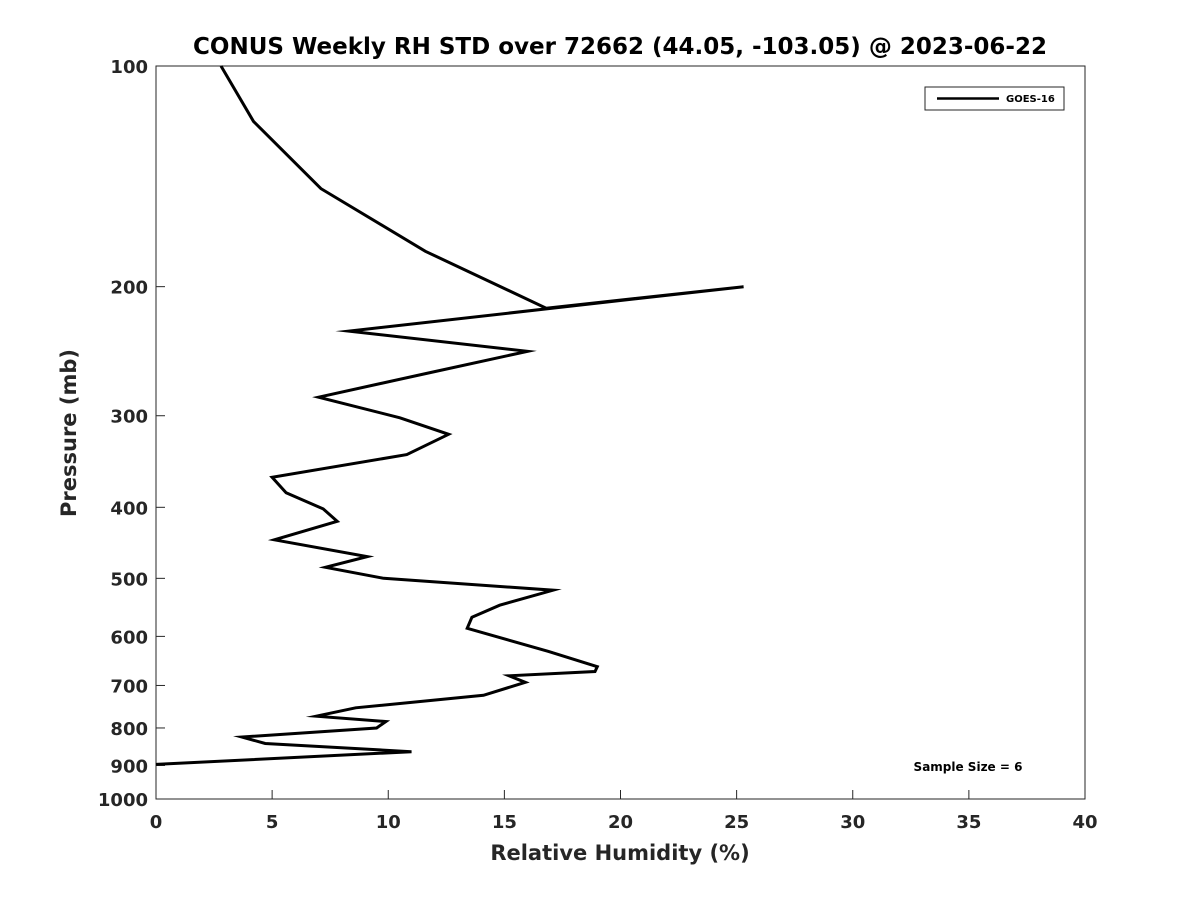  I want to click on y-tick-label-800: 800, so click(129, 729).